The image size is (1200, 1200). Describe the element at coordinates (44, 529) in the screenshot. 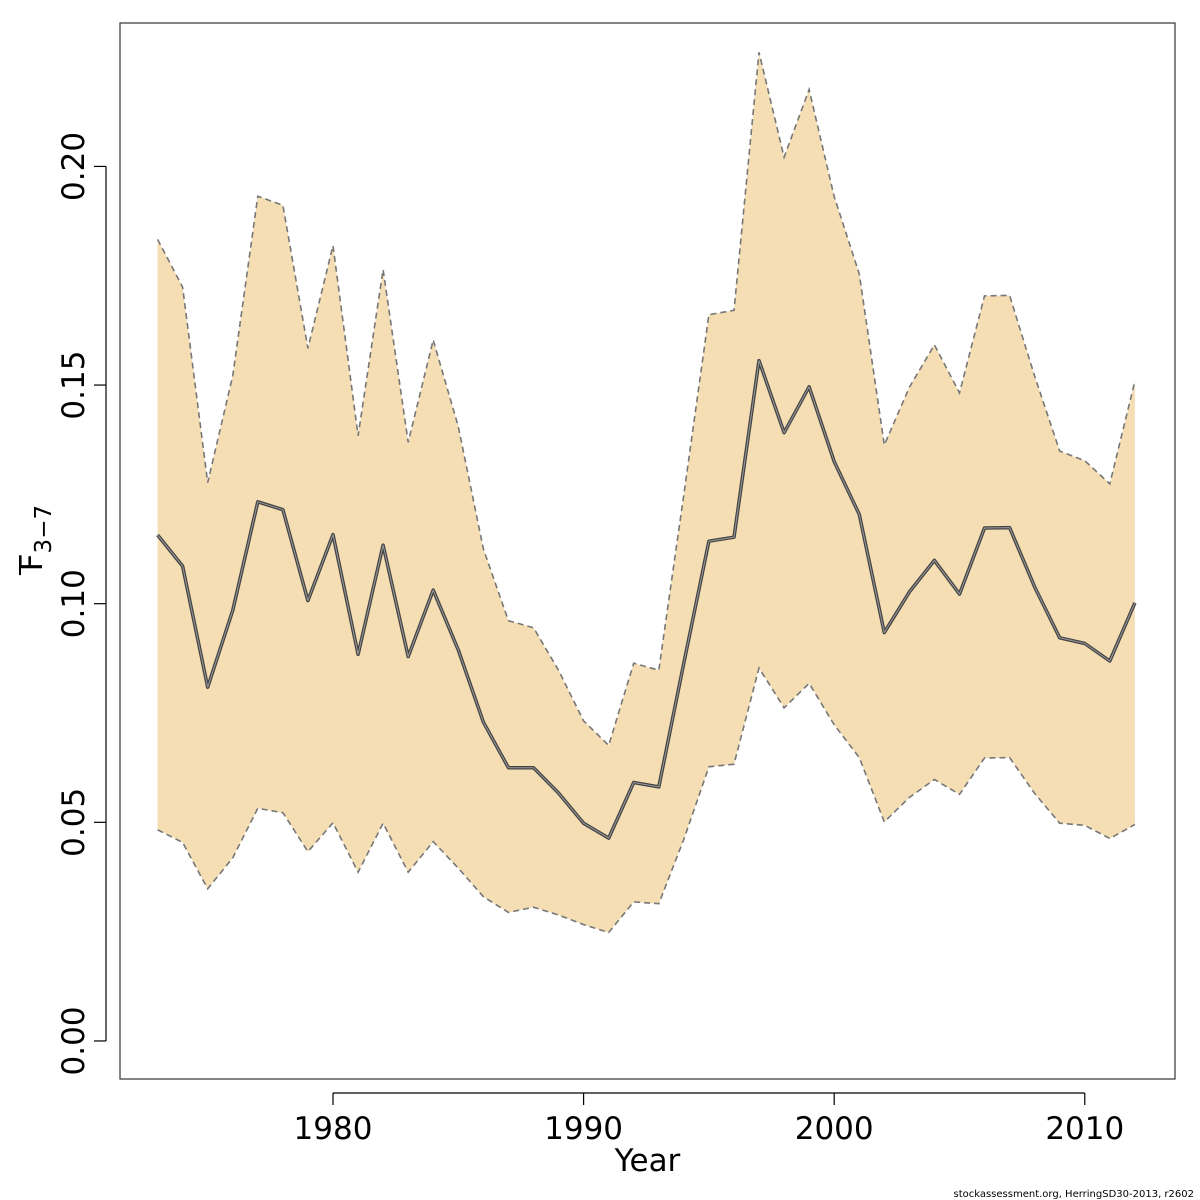

I see `y-axis-title-subscript: 3−7` at that location.